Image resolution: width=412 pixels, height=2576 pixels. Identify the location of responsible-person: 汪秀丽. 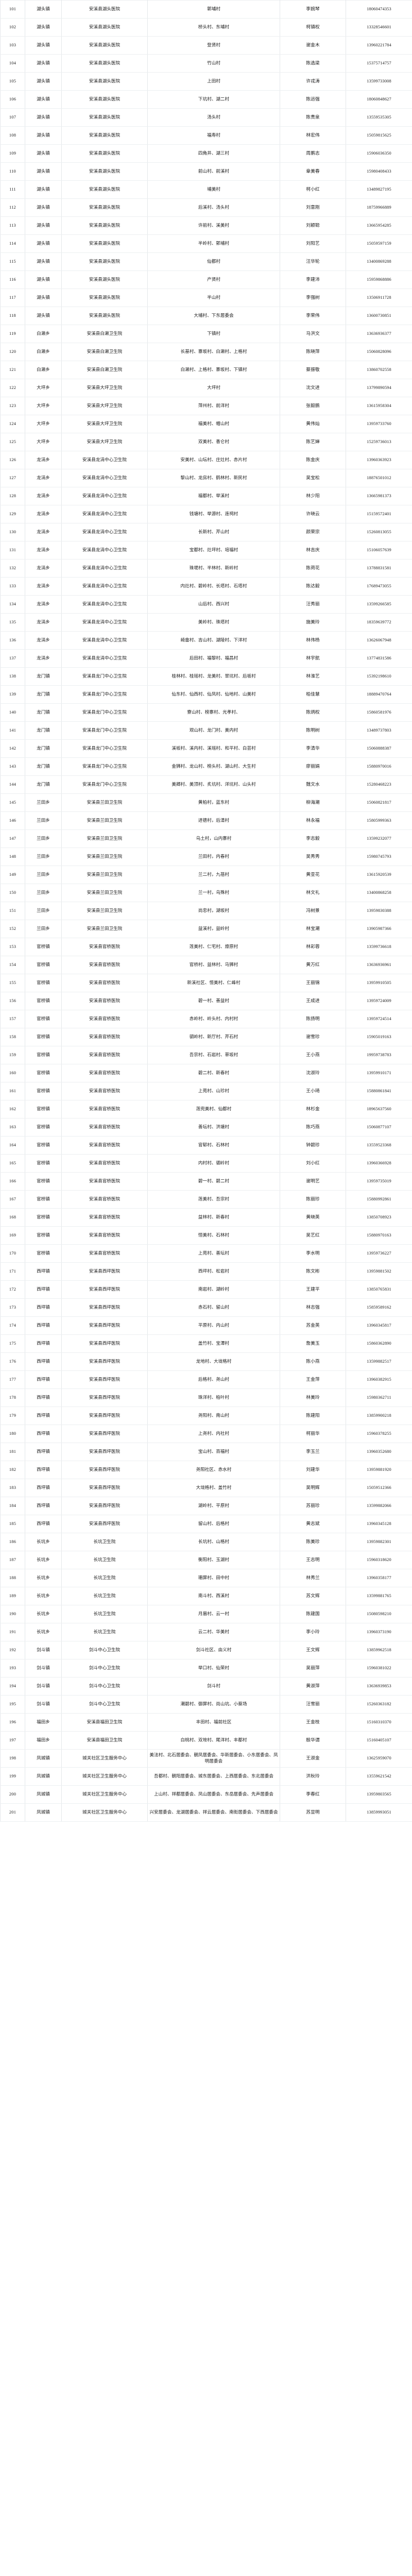
(313, 604).